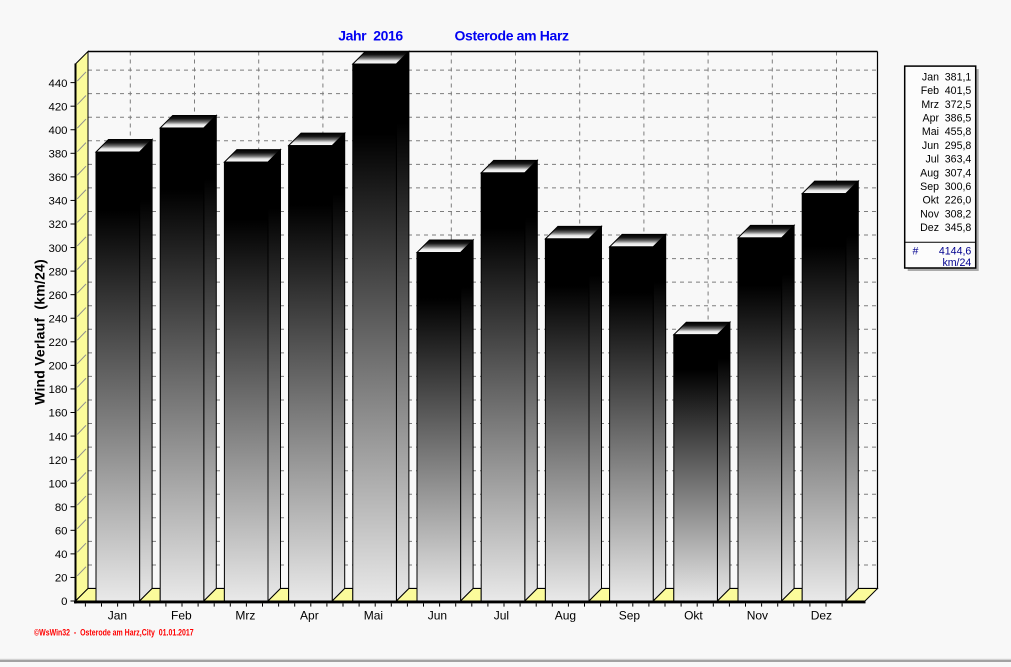 The image size is (1011, 667). I want to click on svg-text: 345,8, so click(958, 228).